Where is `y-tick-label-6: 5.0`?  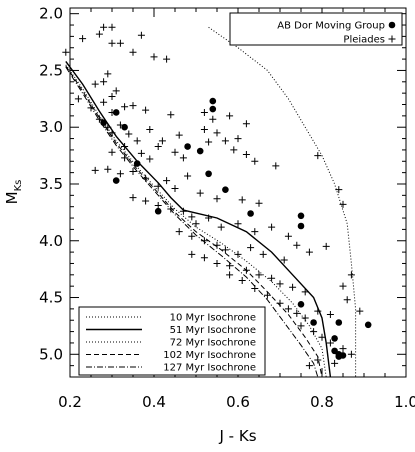
y-tick-label-6: 5.0 is located at coordinates (51, 354).